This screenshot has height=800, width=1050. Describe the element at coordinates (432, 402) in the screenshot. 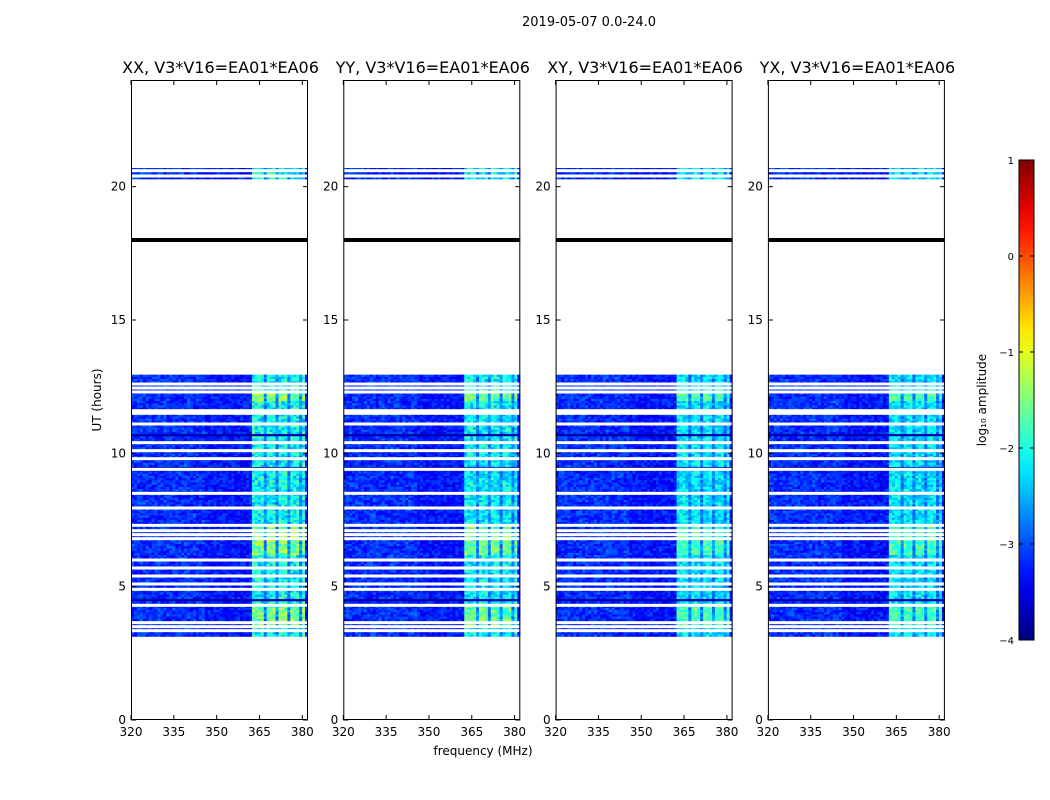

I see `panel-1-heatmap` at that location.